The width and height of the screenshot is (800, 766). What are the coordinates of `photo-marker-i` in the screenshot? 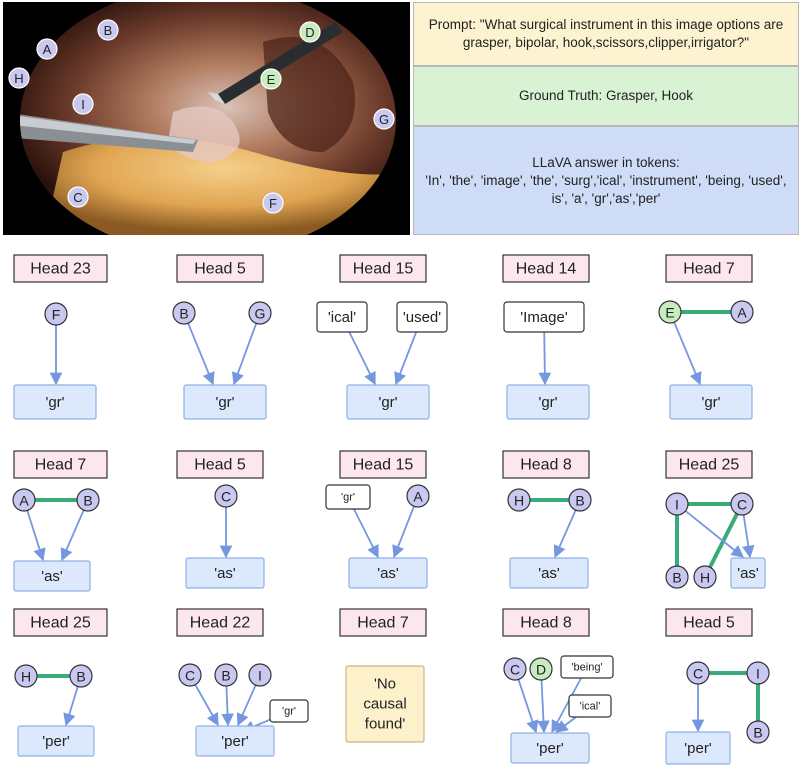 It's located at (83, 104).